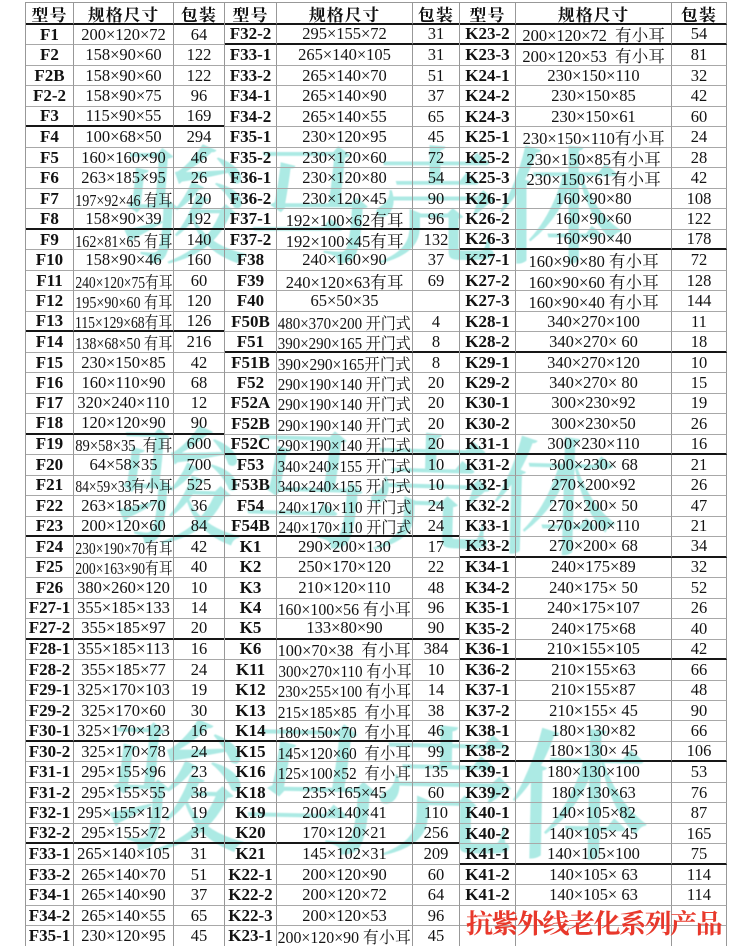 This screenshot has width=750, height=946. I want to click on pack-cell: 20, so click(436, 404).